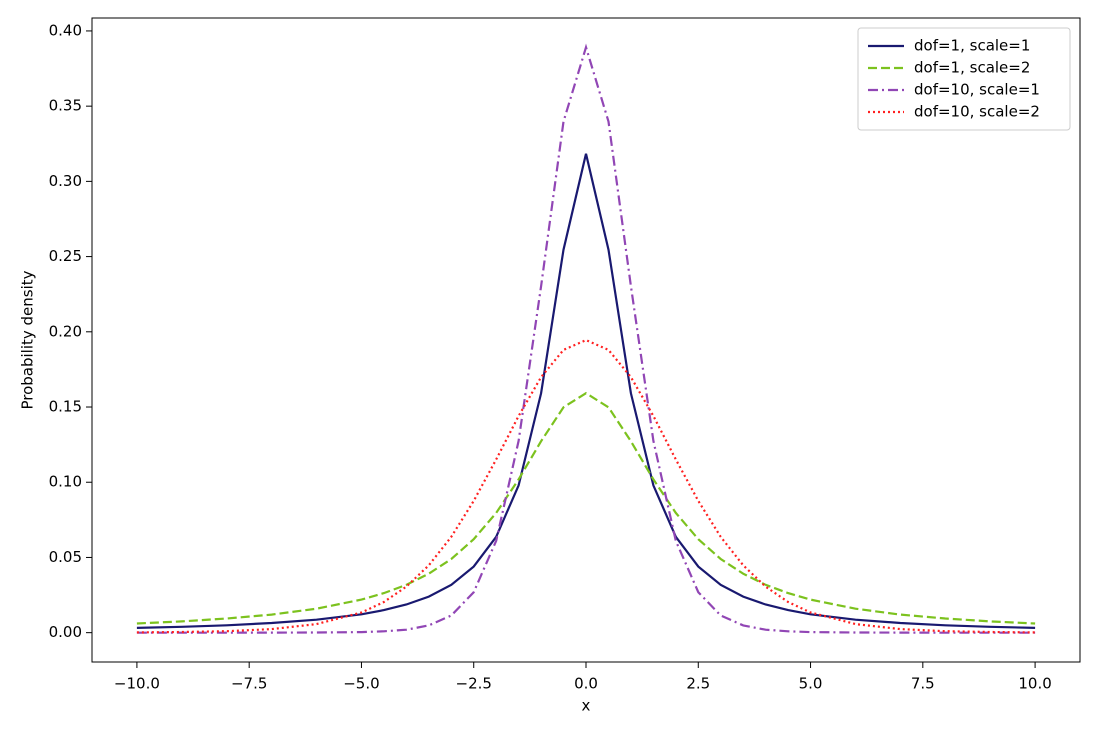  I want to click on x-tick-label: 7.5, so click(923, 684).